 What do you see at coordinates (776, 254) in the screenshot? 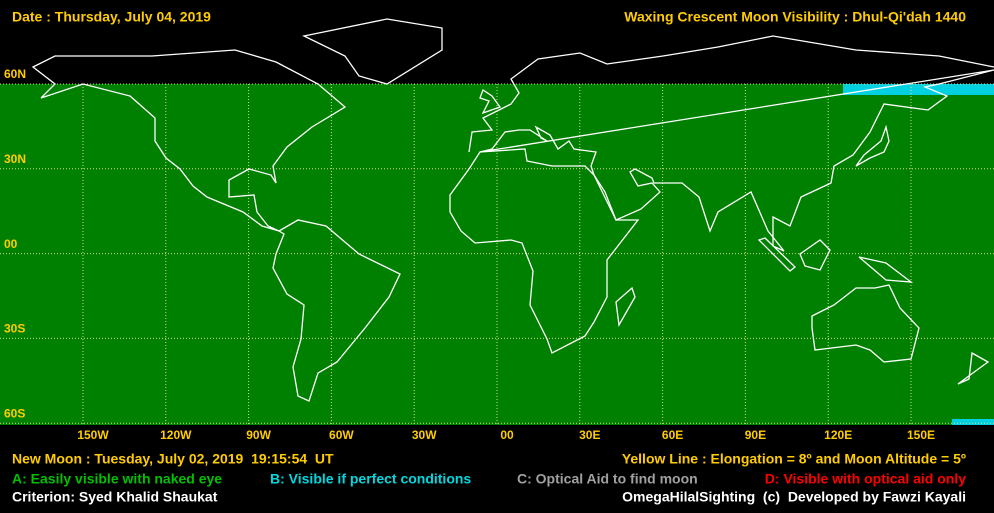
I see `sumatra` at bounding box center [776, 254].